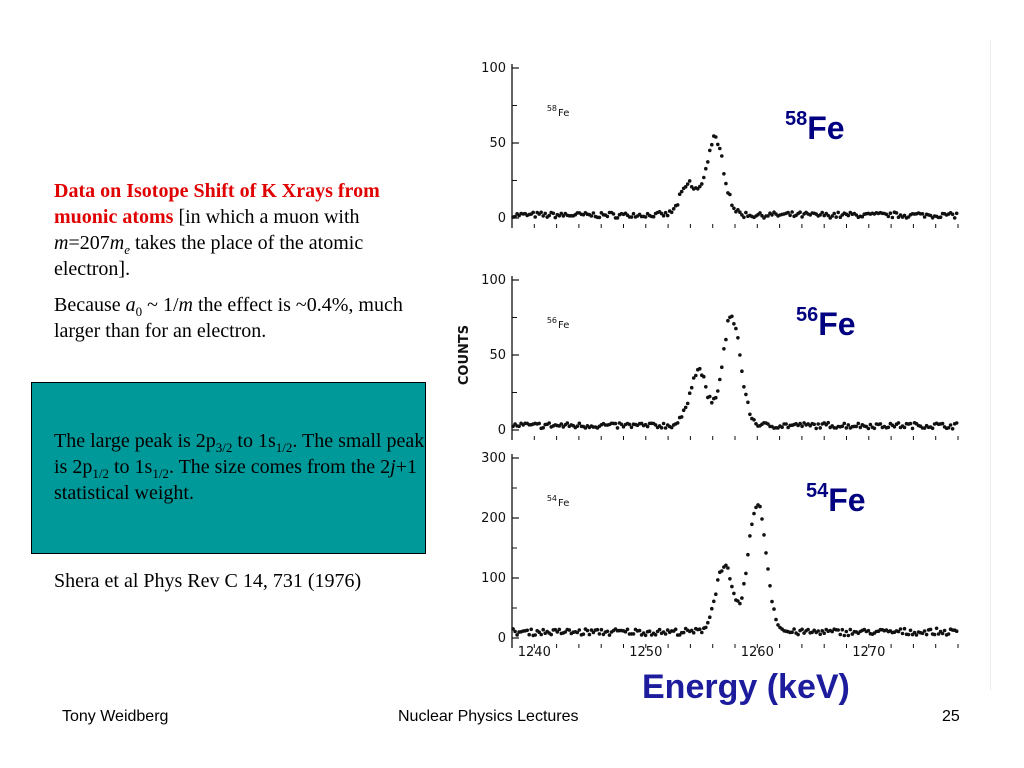  I want to click on bohr-radius-subscript: 0, so click(139, 311).